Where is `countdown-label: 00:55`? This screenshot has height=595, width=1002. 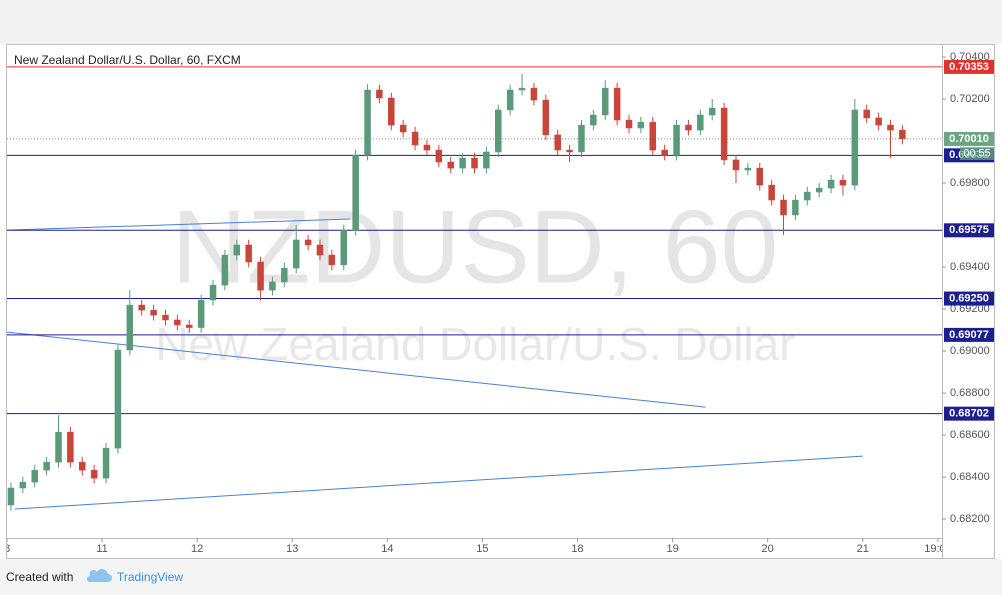 countdown-label: 00:55 is located at coordinates (977, 153).